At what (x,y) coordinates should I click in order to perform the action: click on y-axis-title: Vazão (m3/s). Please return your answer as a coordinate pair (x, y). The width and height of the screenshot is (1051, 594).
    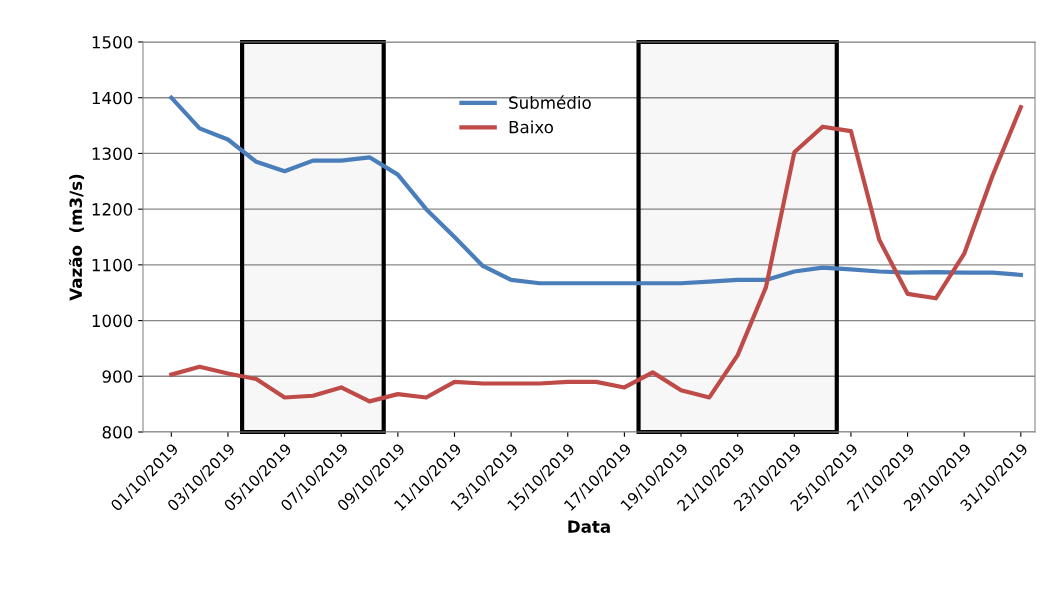
    Looking at the image, I should click on (76, 237).